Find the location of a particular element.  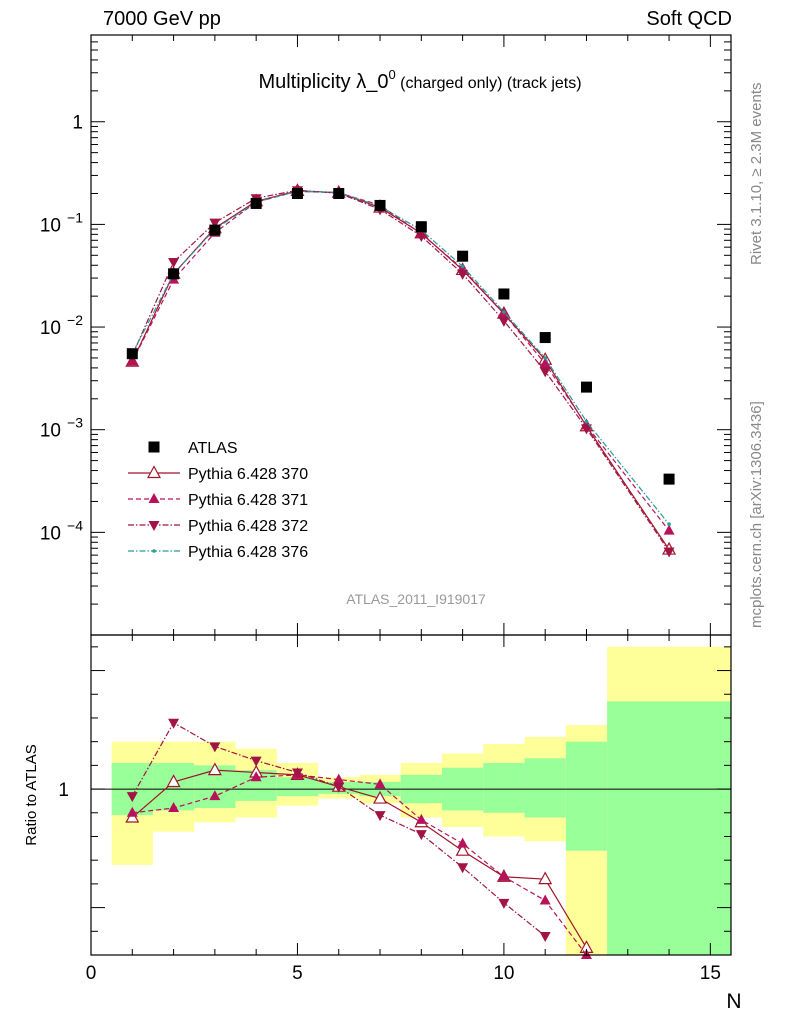

legend-label: Pythia 6.428 370 is located at coordinates (248, 474).